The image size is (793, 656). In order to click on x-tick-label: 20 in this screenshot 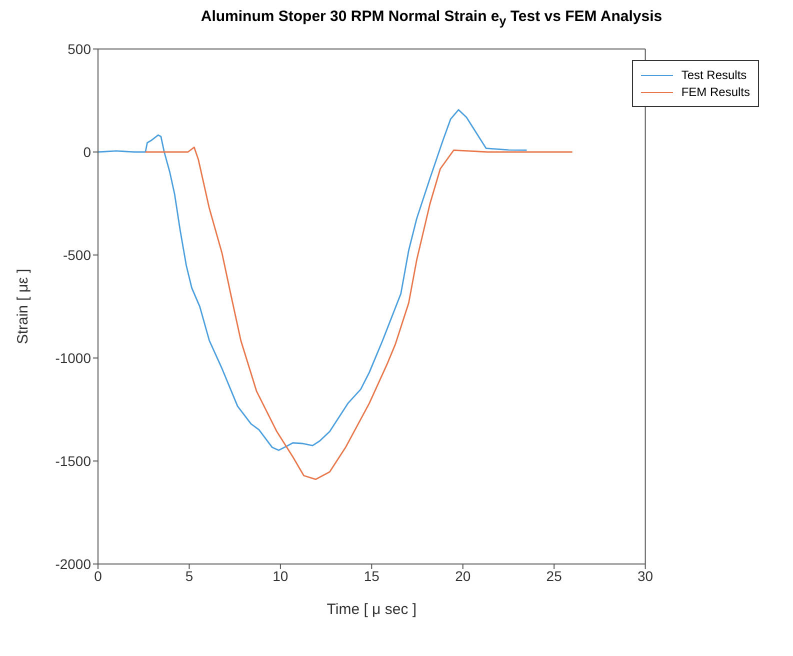, I will do `click(463, 576)`.